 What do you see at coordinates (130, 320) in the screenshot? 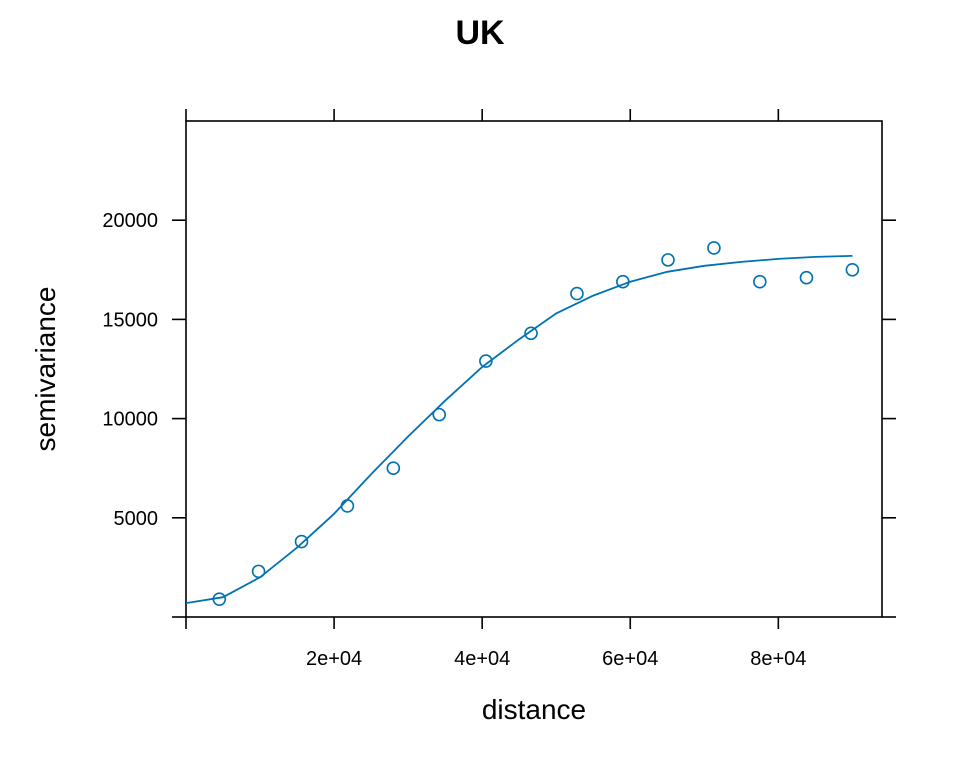
I see `y-tick-label: 15000` at bounding box center [130, 320].